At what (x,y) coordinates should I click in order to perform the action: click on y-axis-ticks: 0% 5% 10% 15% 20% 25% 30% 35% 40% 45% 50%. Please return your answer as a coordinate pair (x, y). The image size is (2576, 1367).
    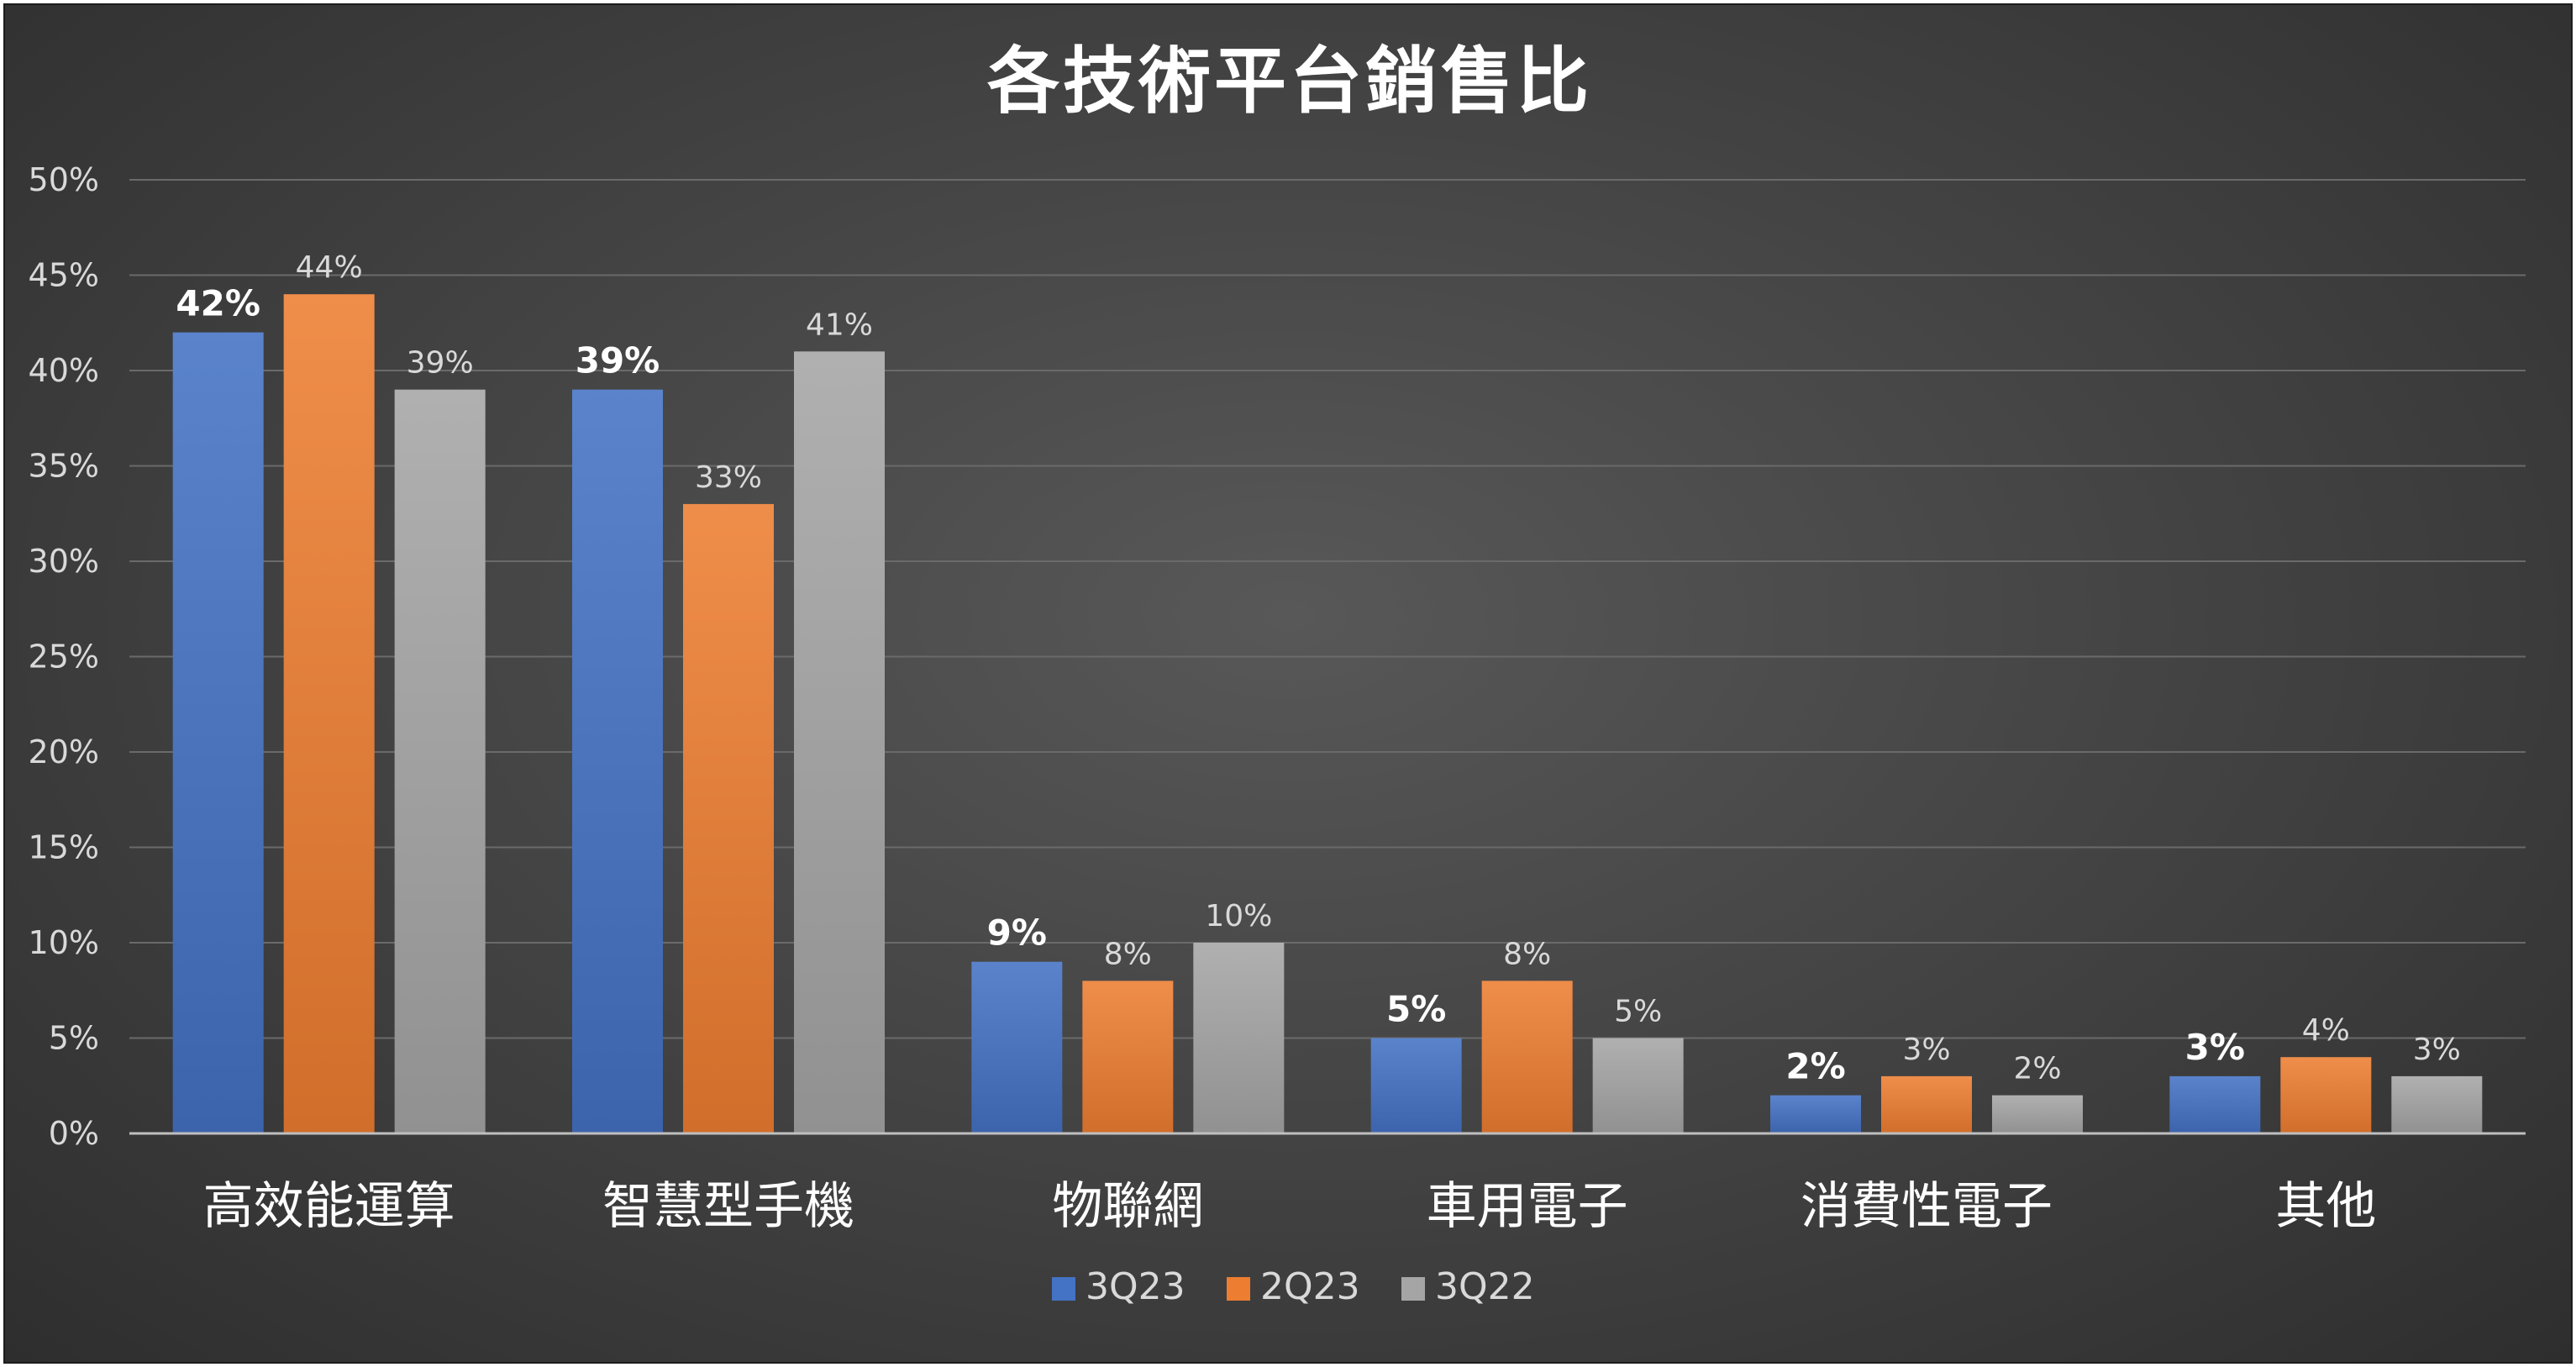
    Looking at the image, I should click on (64, 656).